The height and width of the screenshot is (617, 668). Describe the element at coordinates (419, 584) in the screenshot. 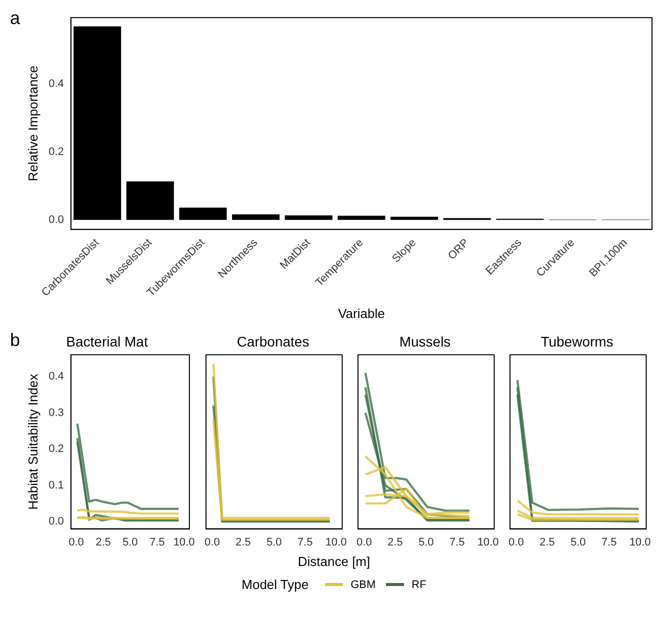

I see `legend-label: RF` at that location.